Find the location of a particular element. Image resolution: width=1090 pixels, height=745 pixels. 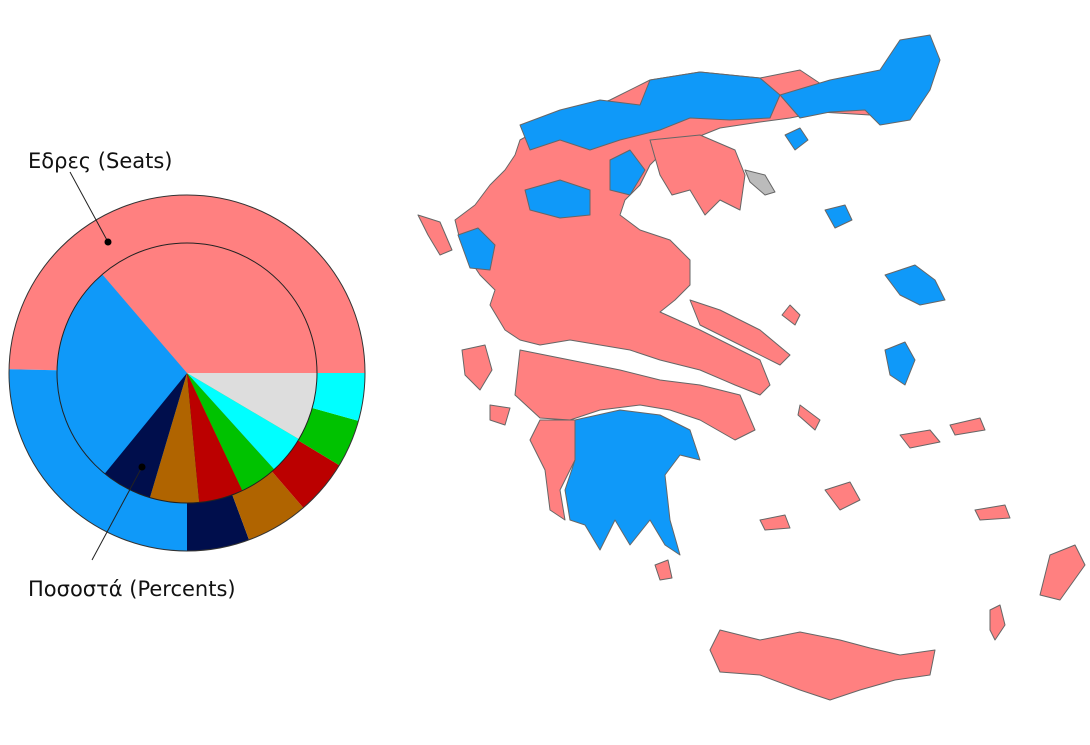

map-region-corfu is located at coordinates (435, 235).